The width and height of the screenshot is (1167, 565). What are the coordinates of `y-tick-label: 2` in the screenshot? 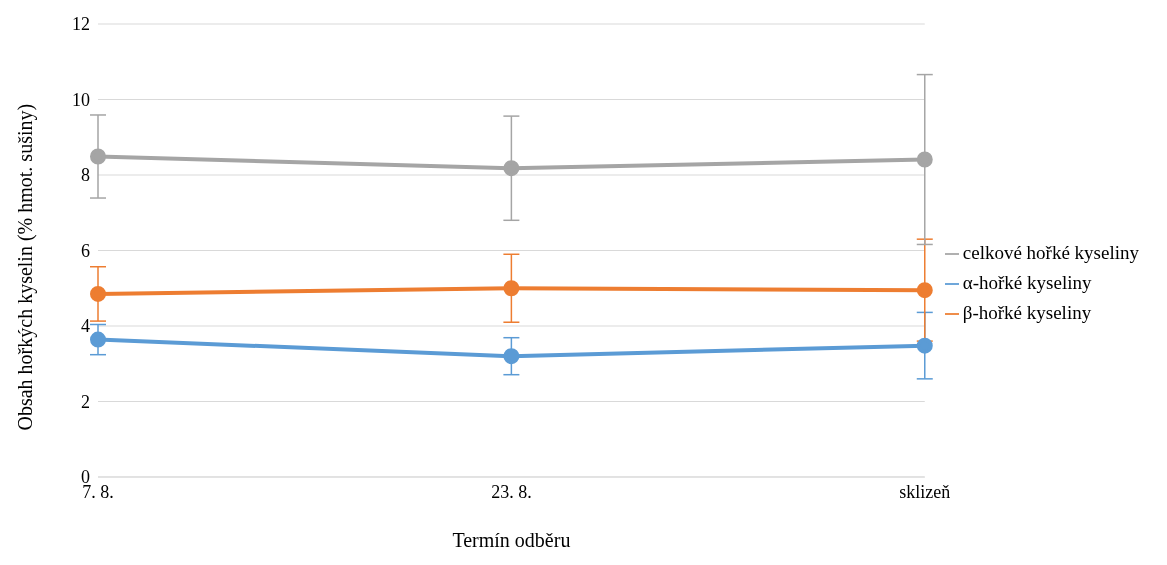 It's located at (85, 401).